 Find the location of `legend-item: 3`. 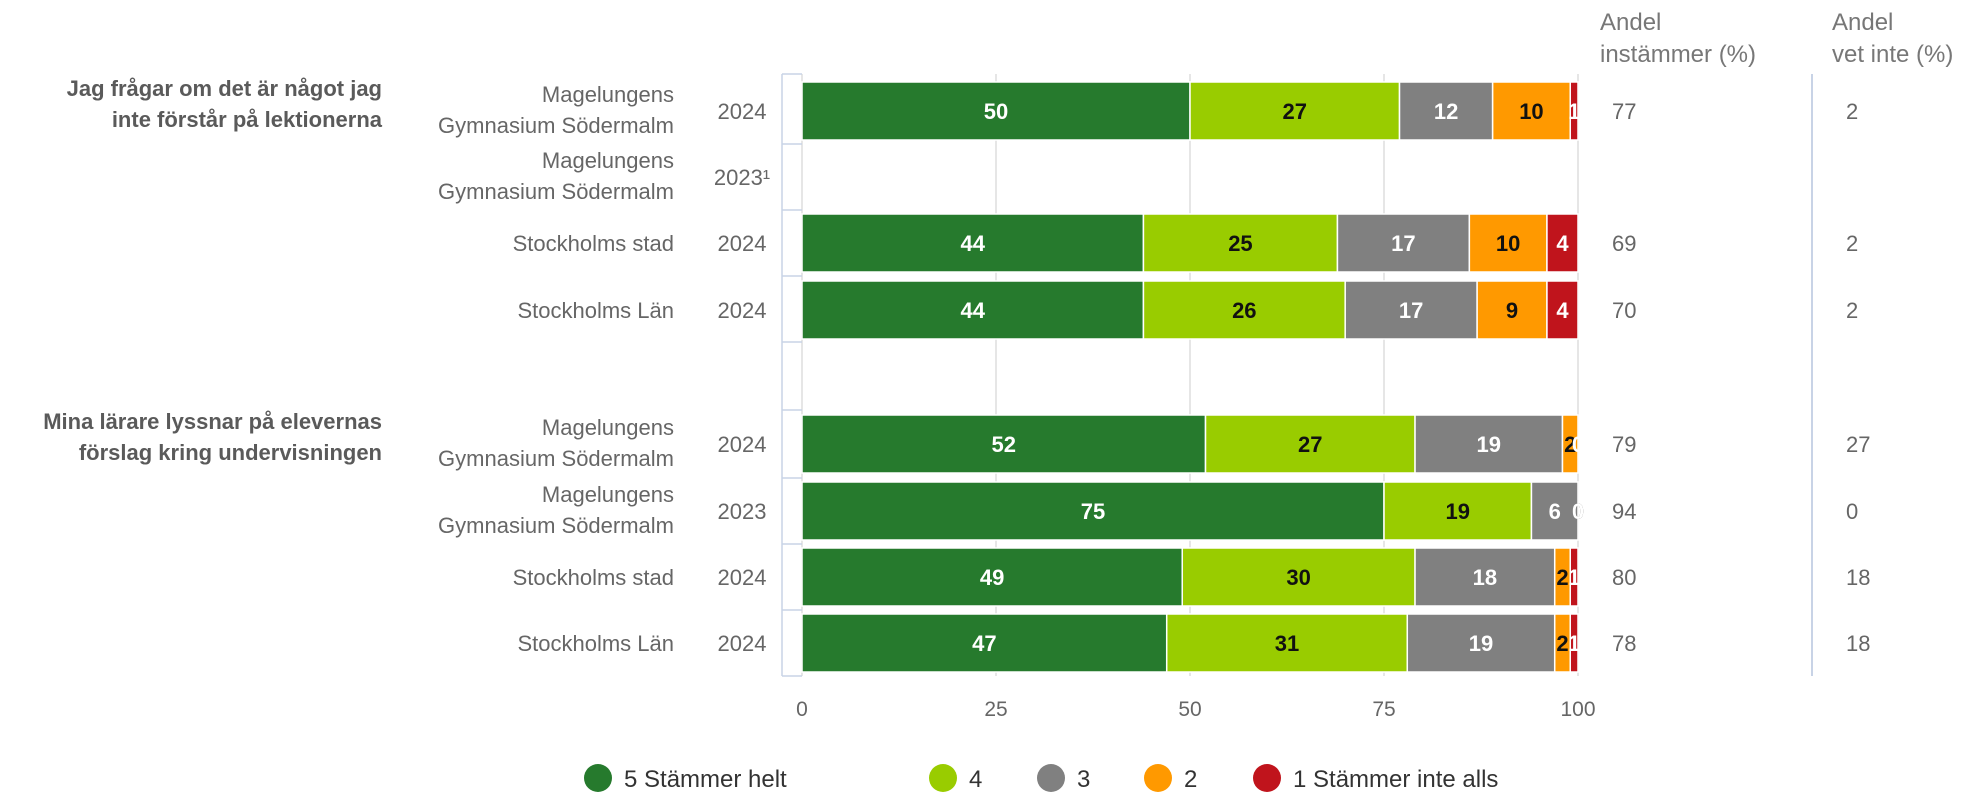

legend-item: 3 is located at coordinates (1063, 778).